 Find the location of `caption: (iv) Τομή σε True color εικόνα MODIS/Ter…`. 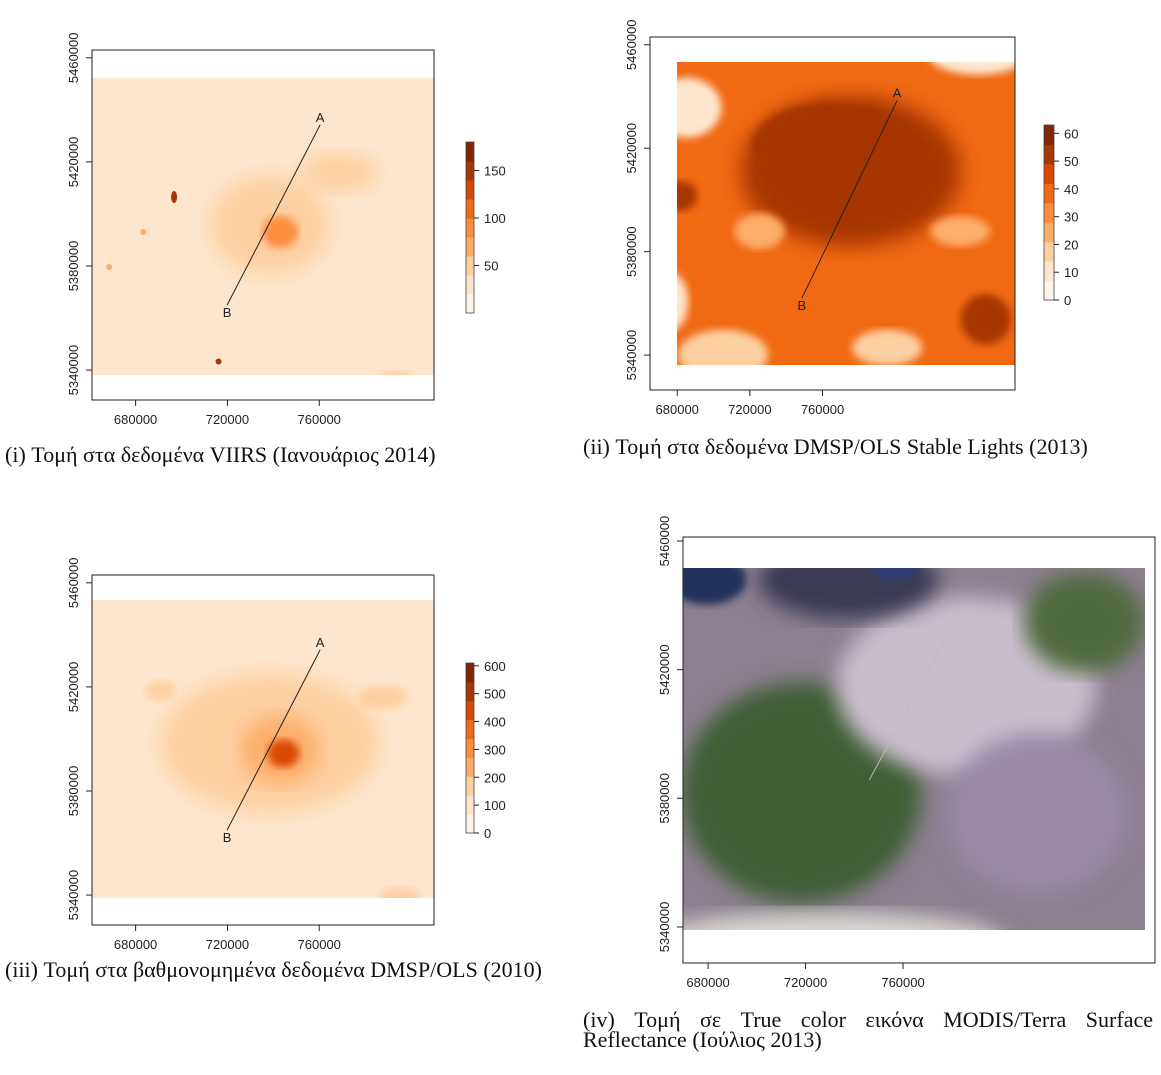

caption: (iv) Τομή σε True color εικόνα MODIS/Ter… is located at coordinates (868, 1029).